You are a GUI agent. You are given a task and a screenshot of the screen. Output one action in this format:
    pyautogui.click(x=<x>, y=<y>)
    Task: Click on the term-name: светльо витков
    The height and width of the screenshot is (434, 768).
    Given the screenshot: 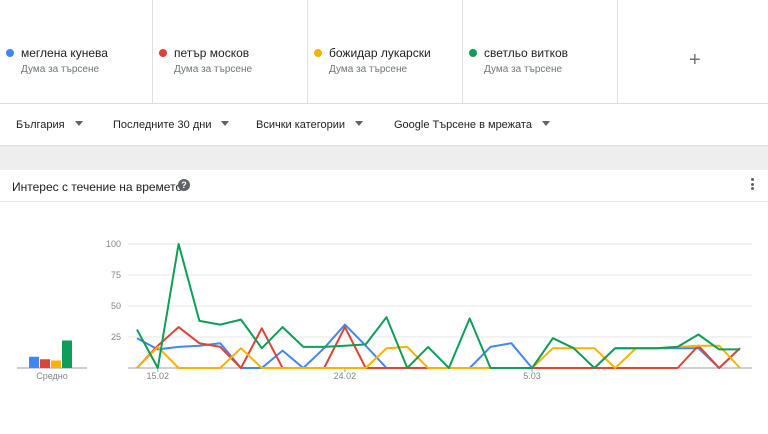 What is the action you would take?
    pyautogui.click(x=526, y=53)
    